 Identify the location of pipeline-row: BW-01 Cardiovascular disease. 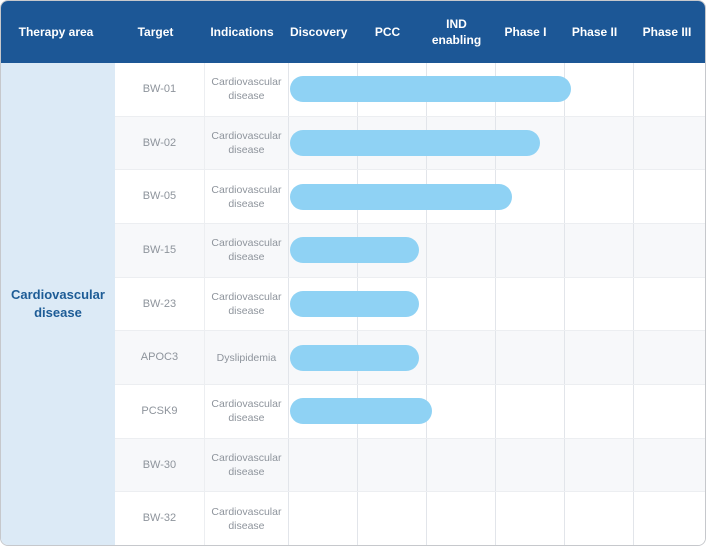
(409, 90).